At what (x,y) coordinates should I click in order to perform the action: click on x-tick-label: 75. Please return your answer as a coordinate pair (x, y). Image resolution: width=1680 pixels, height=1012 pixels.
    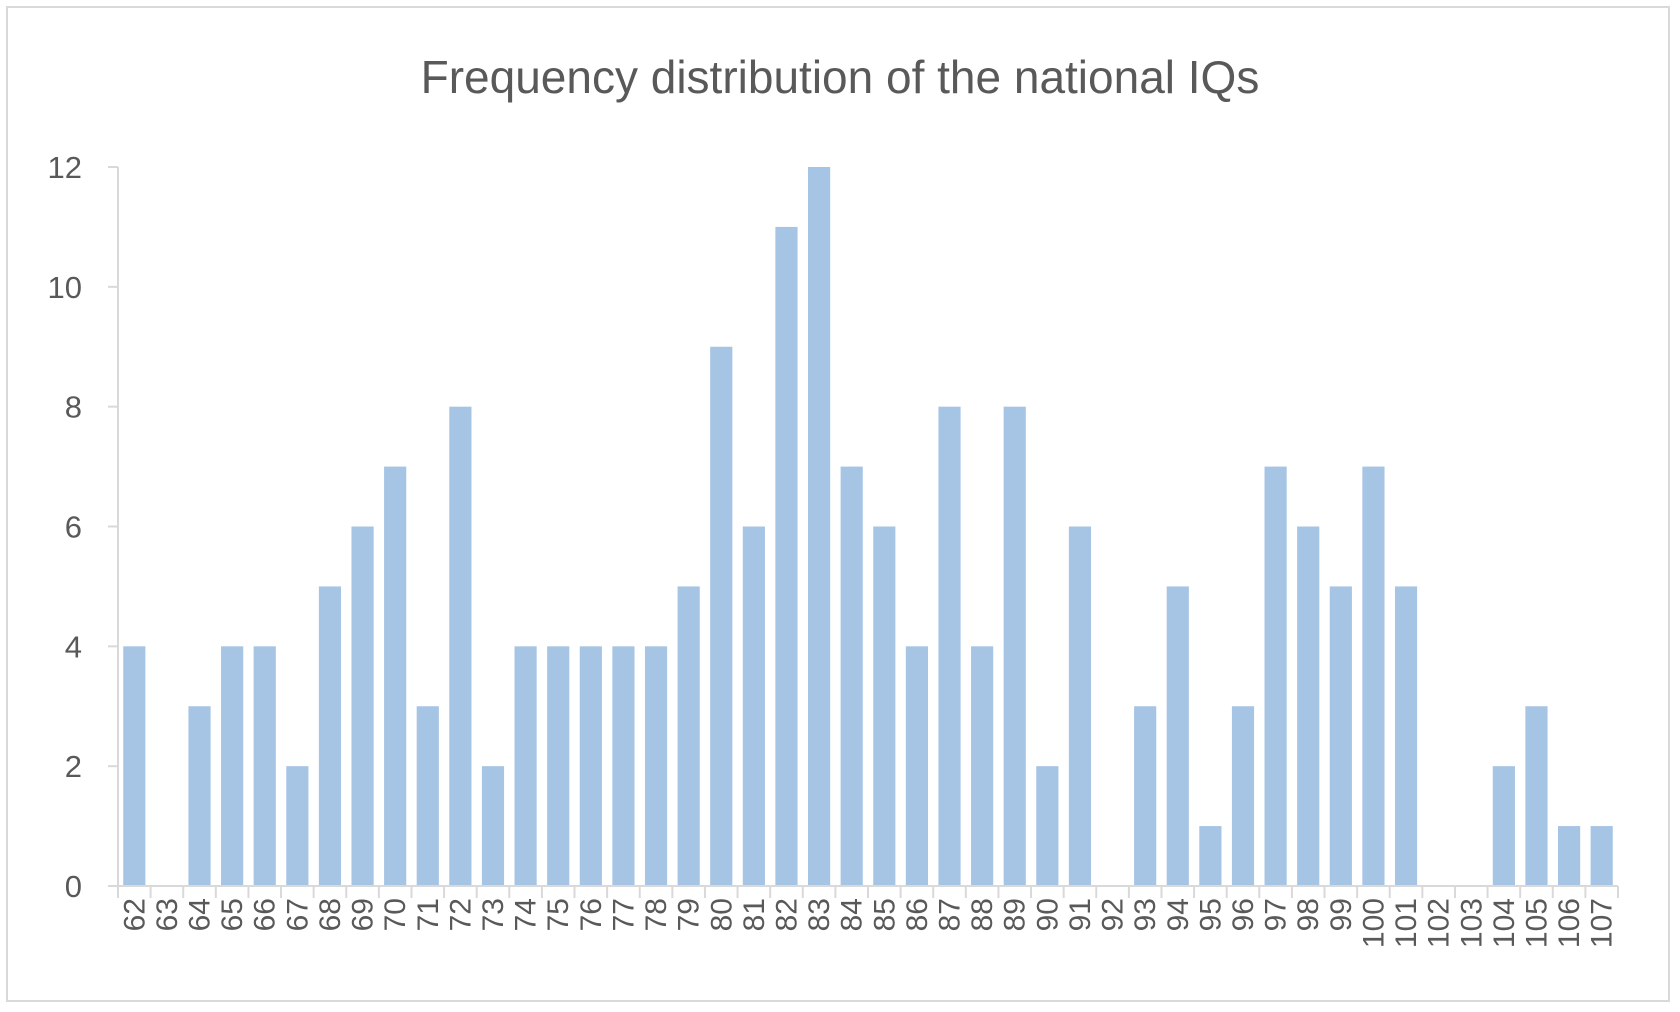
    Looking at the image, I should click on (558, 914).